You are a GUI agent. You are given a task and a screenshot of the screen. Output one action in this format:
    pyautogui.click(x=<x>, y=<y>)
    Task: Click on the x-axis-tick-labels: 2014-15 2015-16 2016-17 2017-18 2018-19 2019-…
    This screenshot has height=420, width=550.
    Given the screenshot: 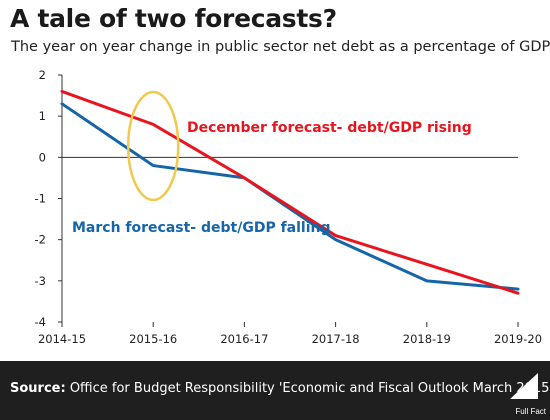 What is the action you would take?
    pyautogui.click(x=290, y=334)
    